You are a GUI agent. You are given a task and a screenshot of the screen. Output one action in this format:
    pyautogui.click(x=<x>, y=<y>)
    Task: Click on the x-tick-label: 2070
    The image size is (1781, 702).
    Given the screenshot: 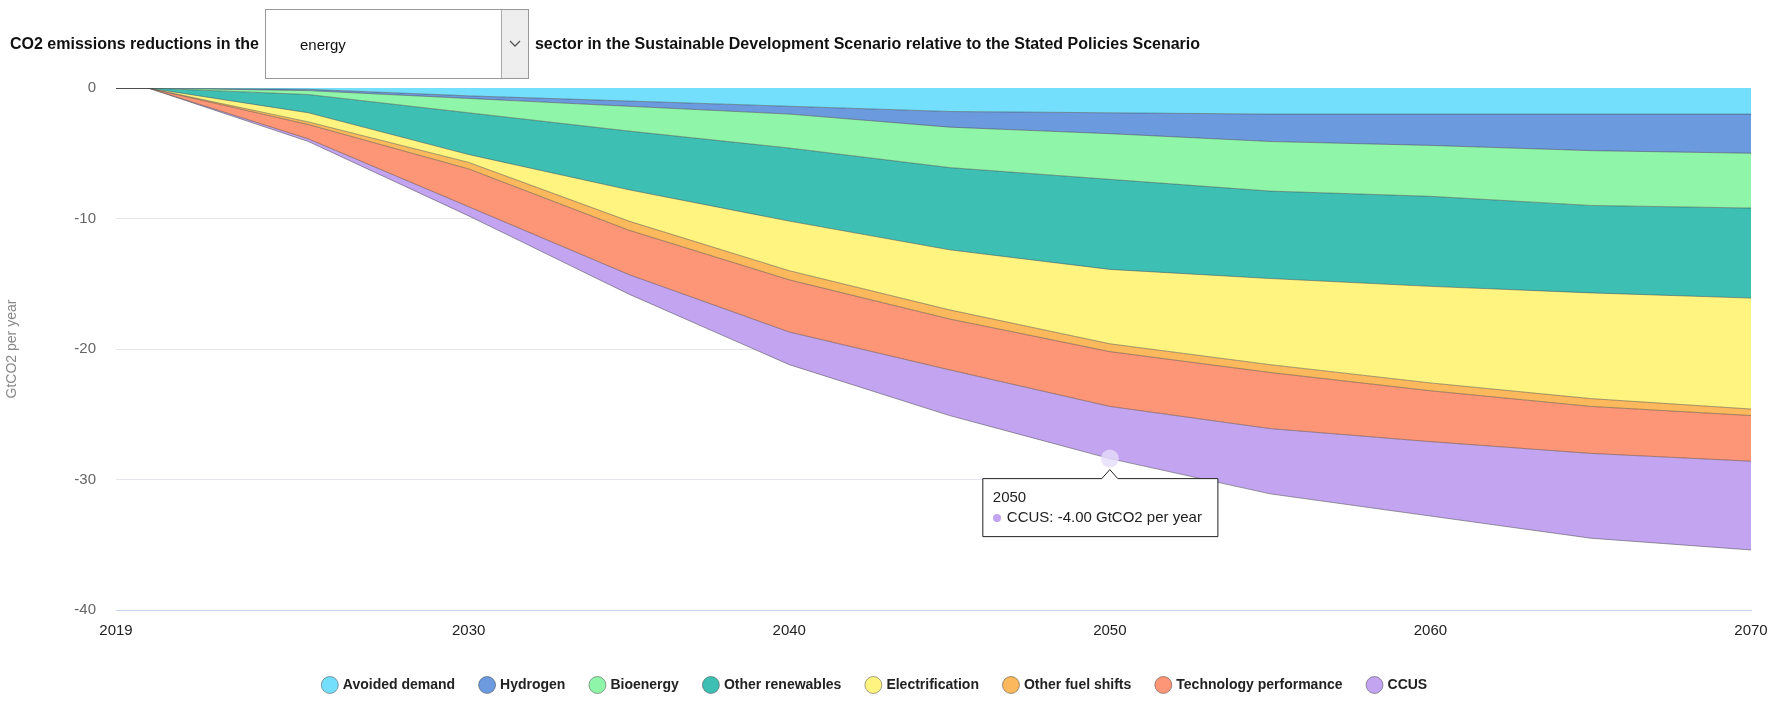 What is the action you would take?
    pyautogui.click(x=1751, y=630)
    